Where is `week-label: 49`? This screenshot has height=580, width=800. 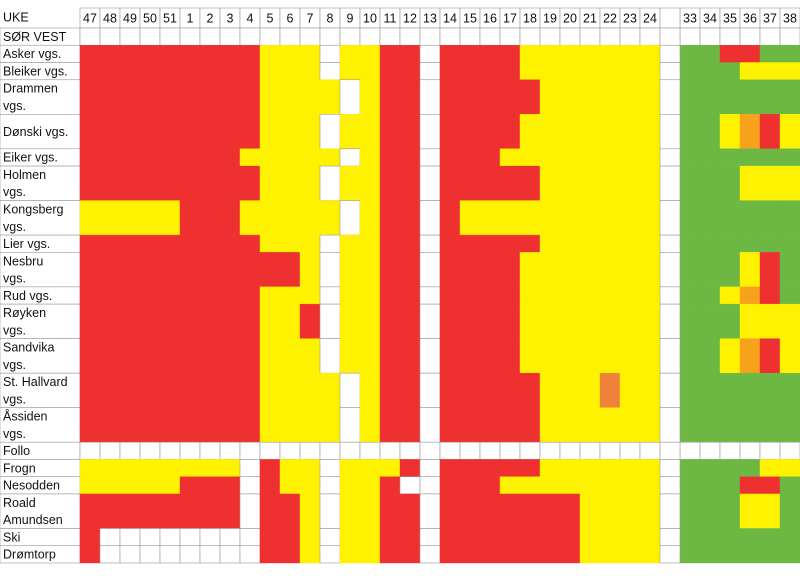
week-label: 49 is located at coordinates (130, 18).